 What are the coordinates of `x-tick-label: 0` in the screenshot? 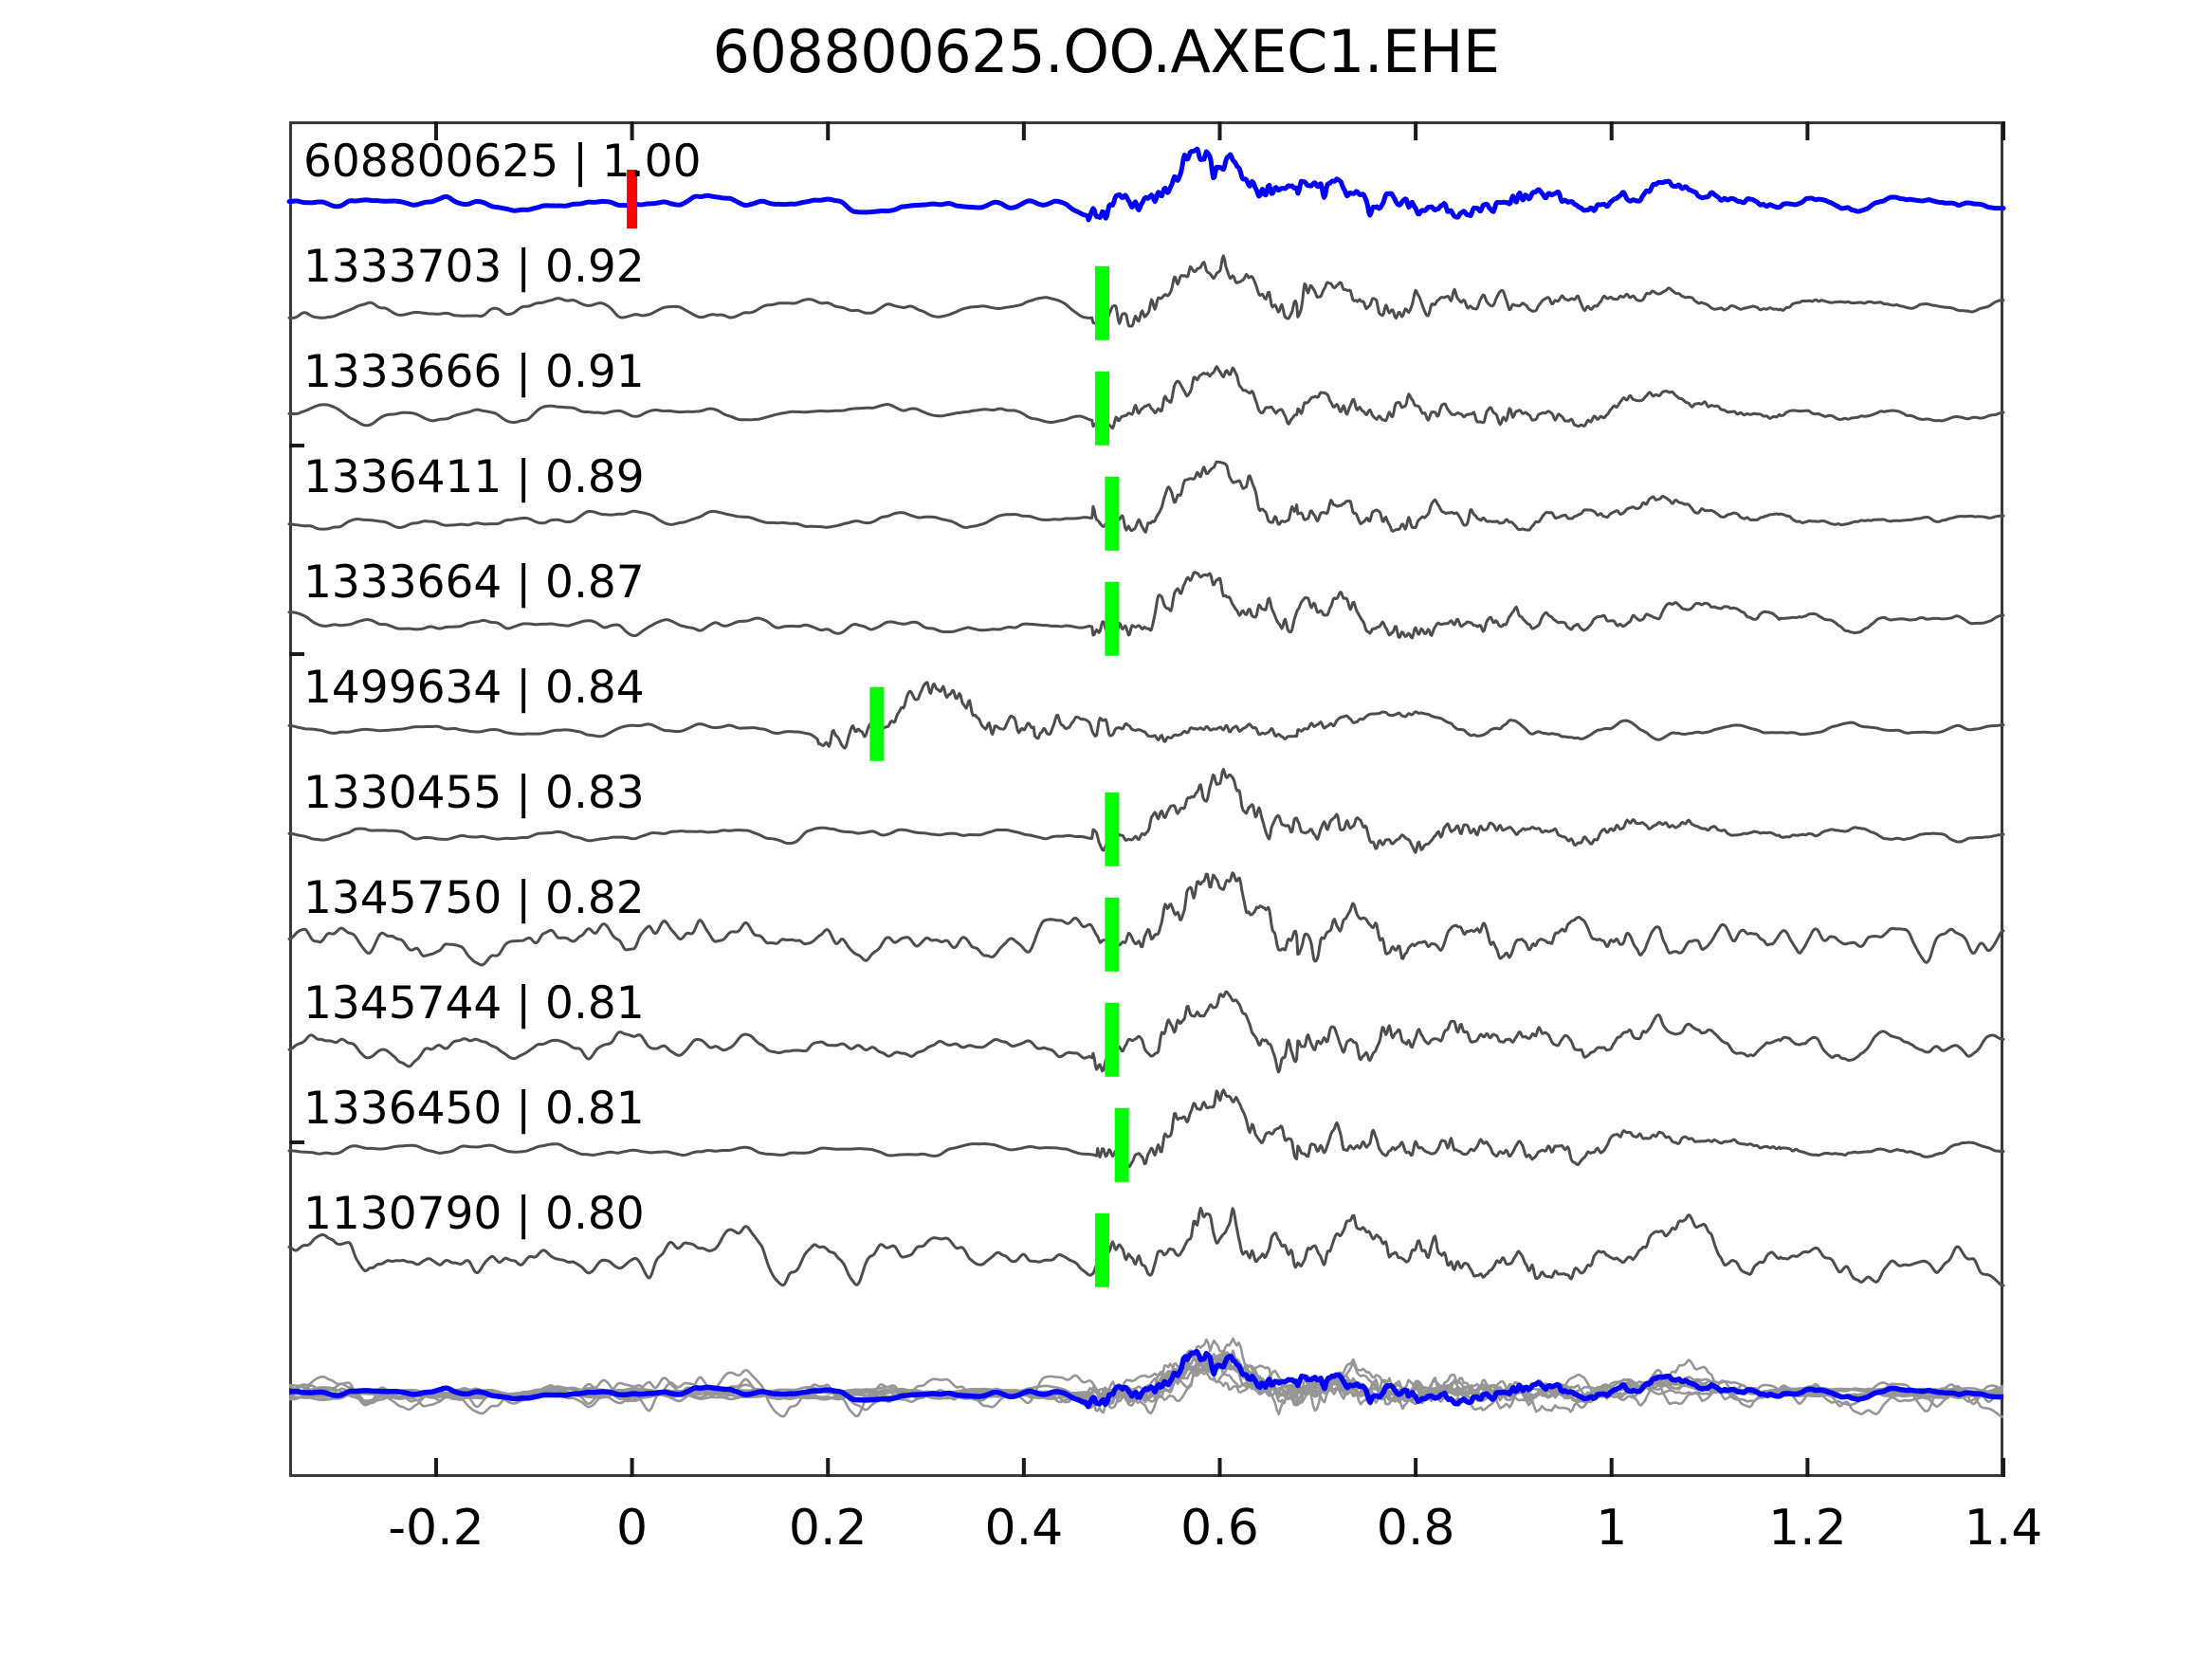 It's located at (632, 1528).